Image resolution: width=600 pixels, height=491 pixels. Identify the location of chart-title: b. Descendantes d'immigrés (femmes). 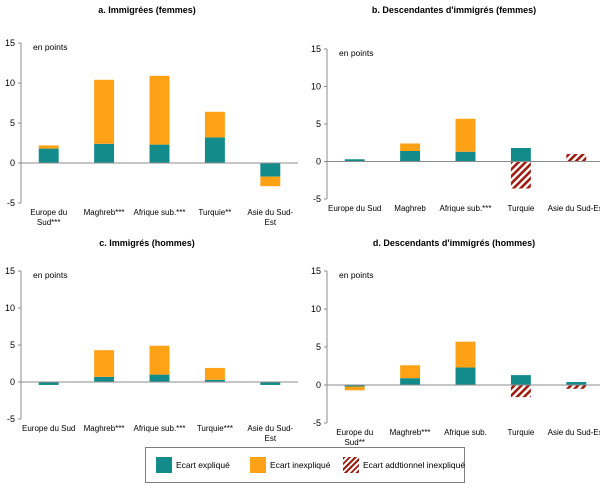
(454, 10).